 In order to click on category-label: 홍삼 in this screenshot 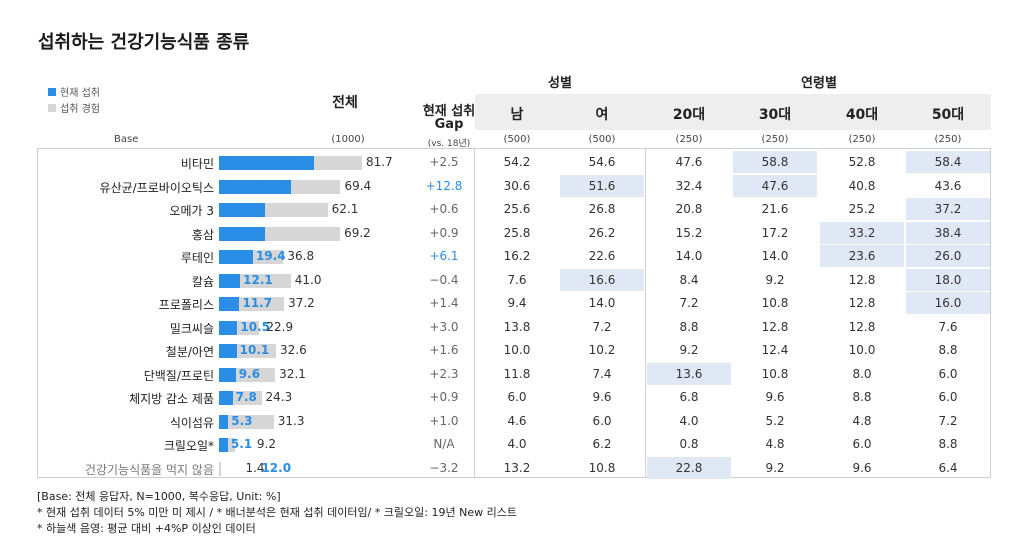, I will do `click(202, 234)`.